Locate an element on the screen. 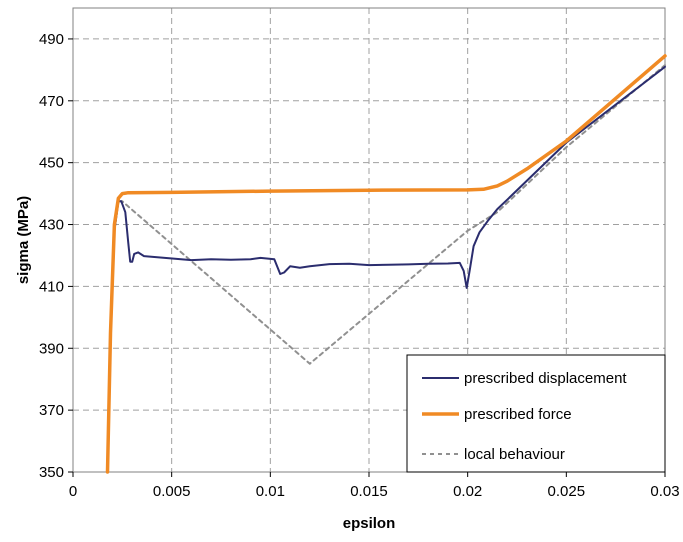 The image size is (683, 542). x-axis-ticks: 0 0.005 0.01 0.015 0.02 0.025 0.03 is located at coordinates (374, 486).